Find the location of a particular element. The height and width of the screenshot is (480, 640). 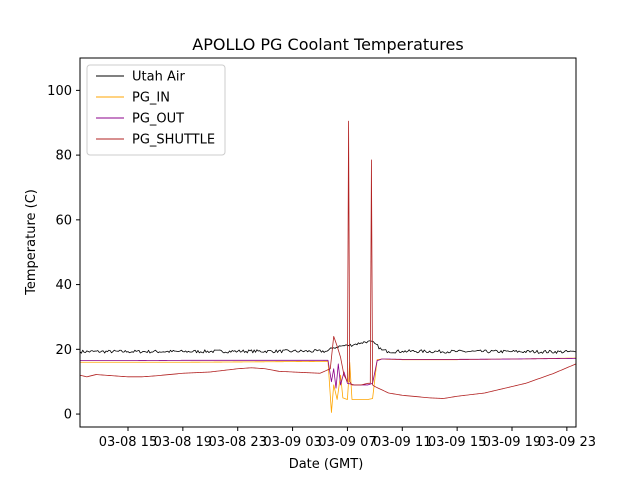

y-tick-label: 40 is located at coordinates (63, 285).